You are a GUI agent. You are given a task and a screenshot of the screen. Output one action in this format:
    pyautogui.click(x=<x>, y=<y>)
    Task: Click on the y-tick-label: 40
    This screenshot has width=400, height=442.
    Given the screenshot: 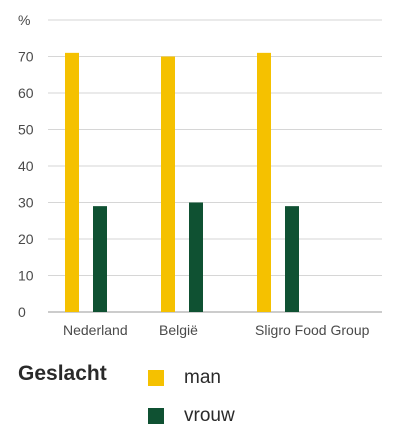 What is the action you would take?
    pyautogui.click(x=26, y=166)
    